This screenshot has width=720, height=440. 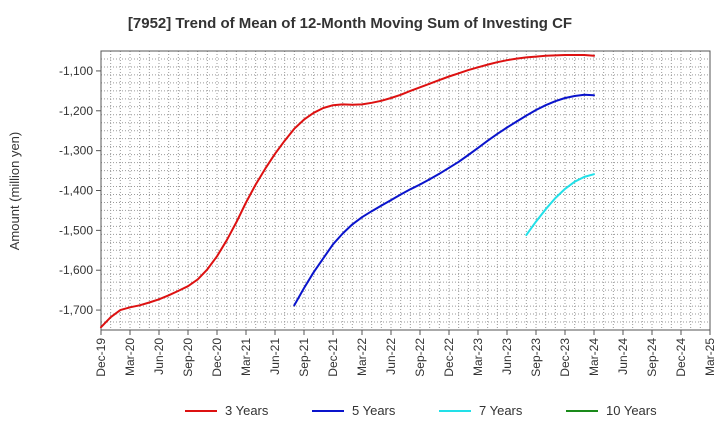 I want to click on x-tick-label: Jun-24, so click(x=623, y=356).